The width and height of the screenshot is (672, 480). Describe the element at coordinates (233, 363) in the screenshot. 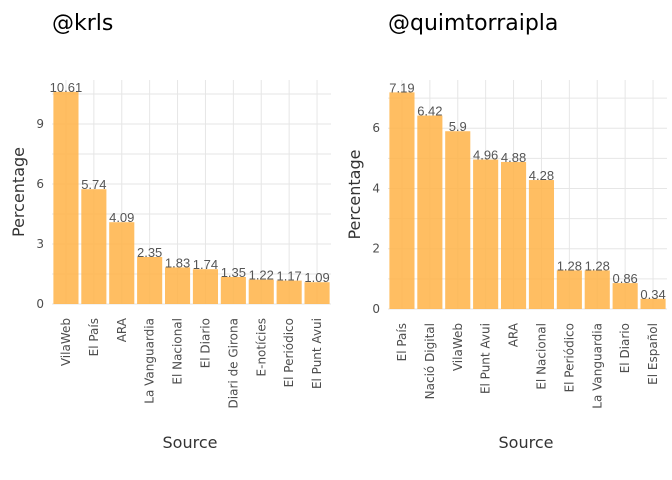

I see `x-tick-label: Diari de Girona` at that location.